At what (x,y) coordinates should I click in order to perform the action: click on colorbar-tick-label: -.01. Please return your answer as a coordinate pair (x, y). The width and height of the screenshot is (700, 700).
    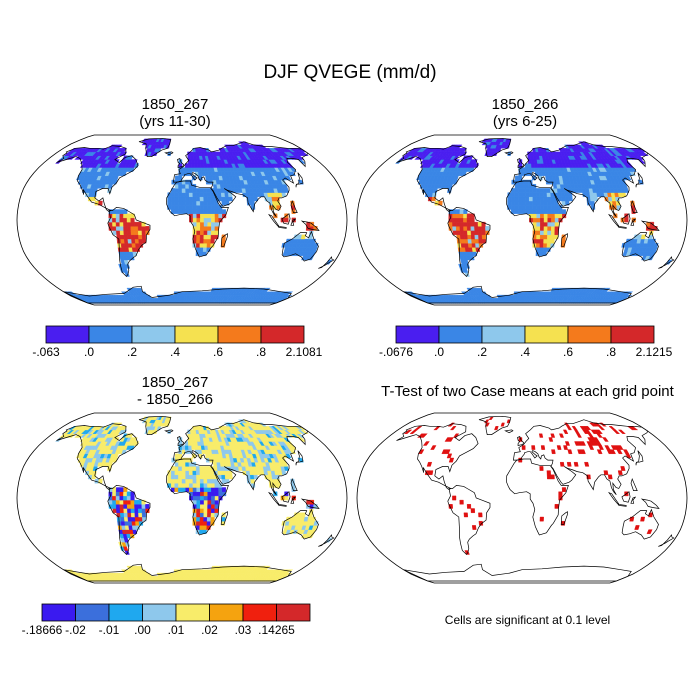
    Looking at the image, I should click on (109, 630).